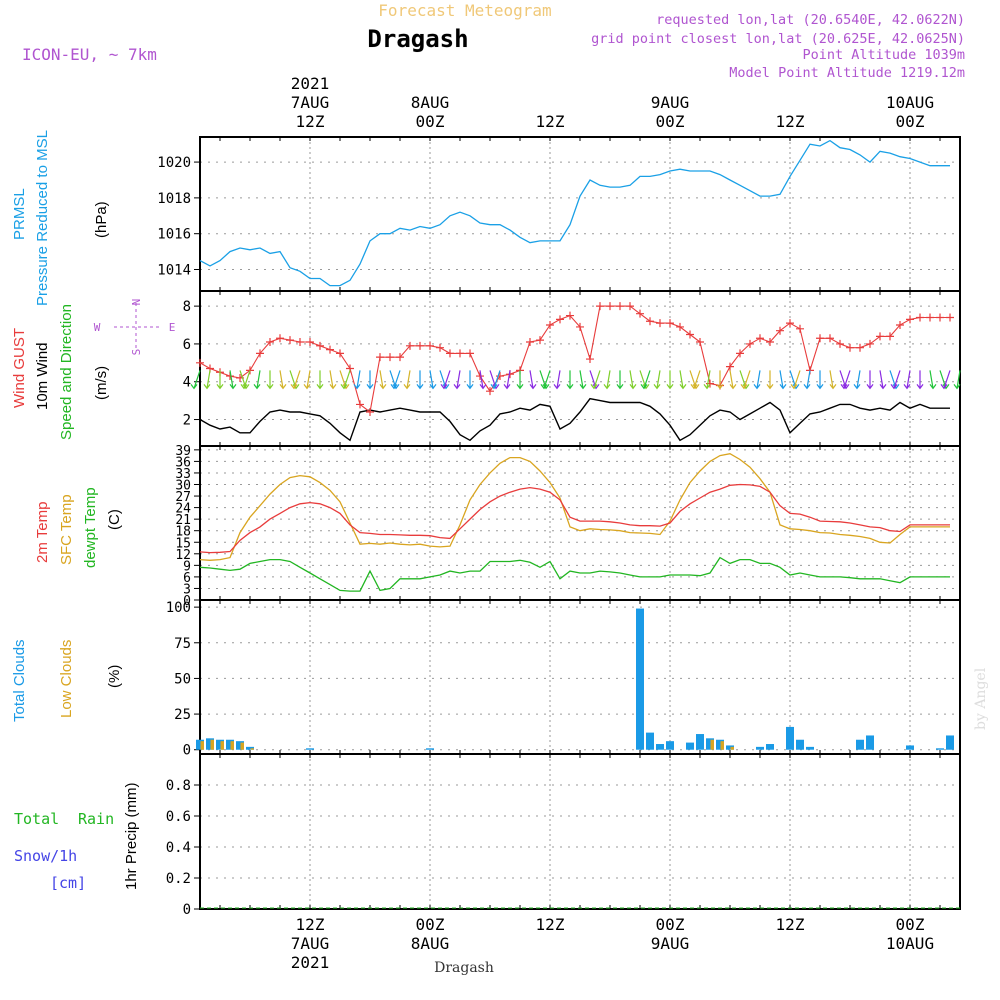  I want to click on time-label: 7AUG, so click(310, 102).